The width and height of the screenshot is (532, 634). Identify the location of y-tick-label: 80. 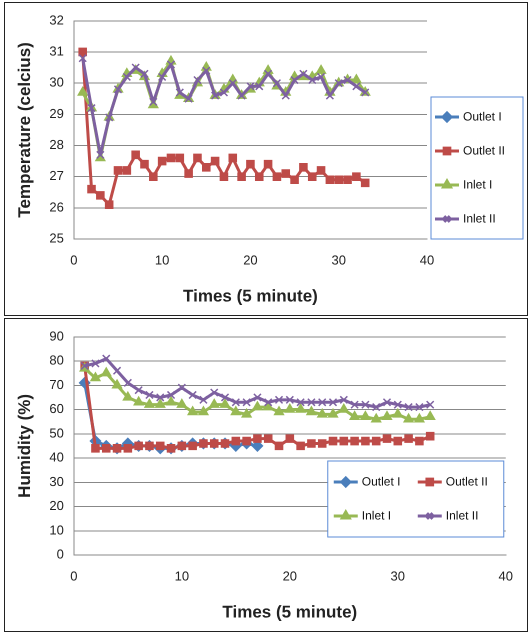
(56, 360).